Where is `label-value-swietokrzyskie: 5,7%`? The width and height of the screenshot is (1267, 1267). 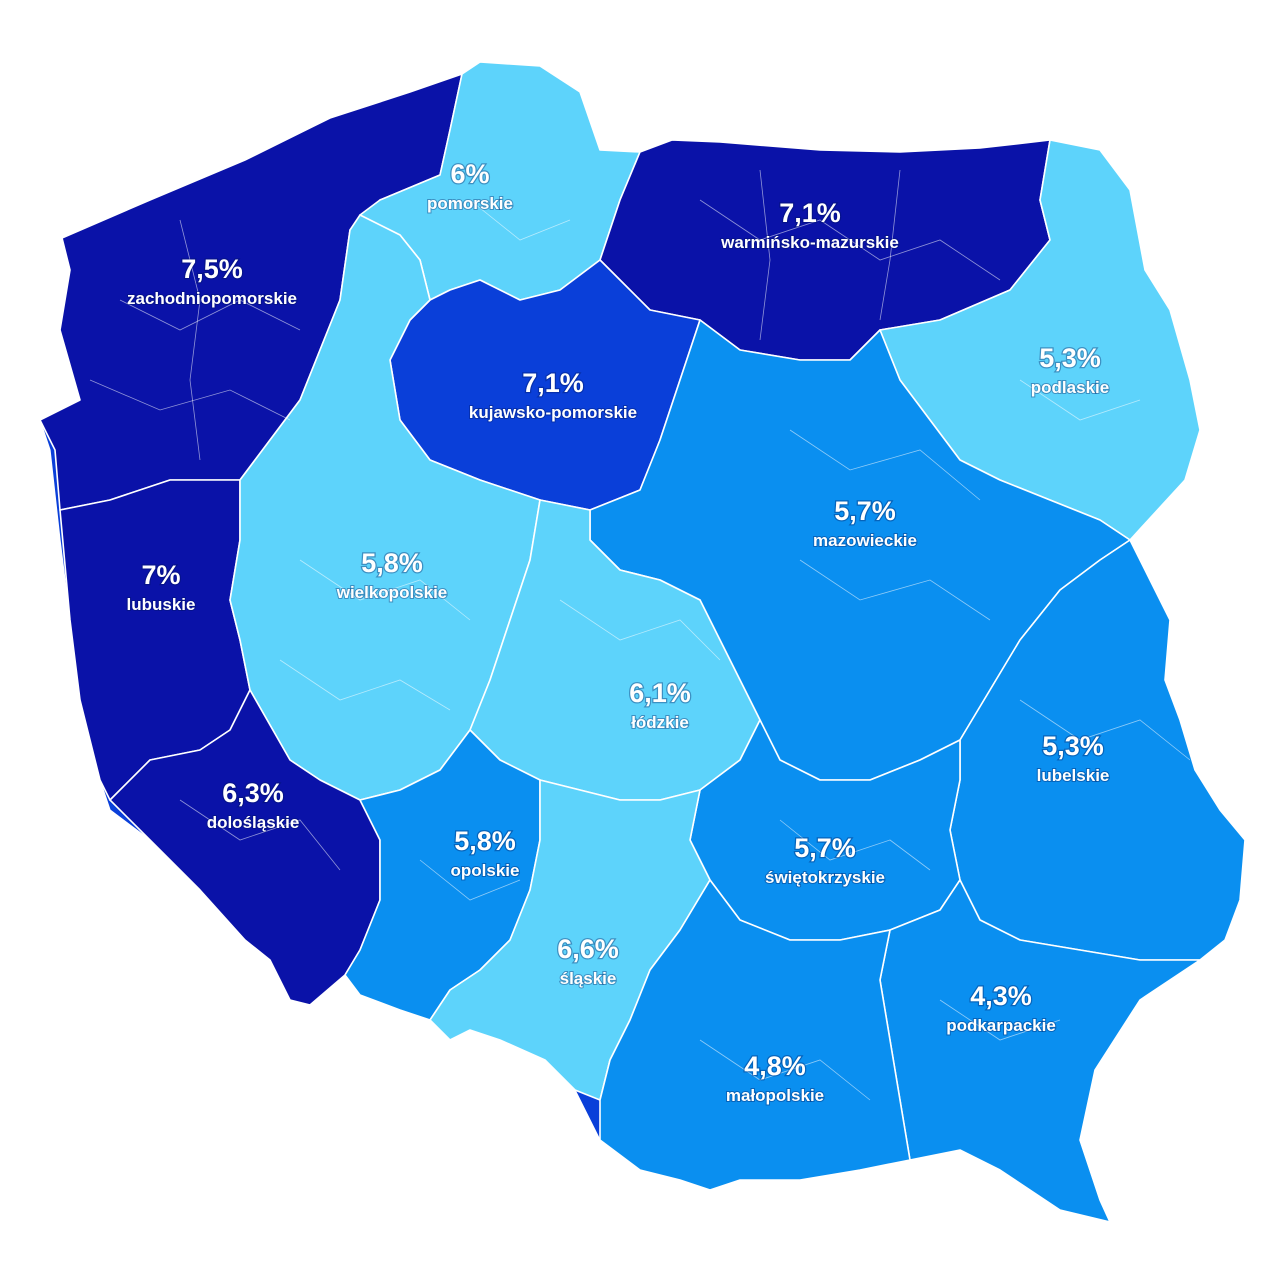
label-value-swietokrzyskie: 5,7% is located at coordinates (825, 848).